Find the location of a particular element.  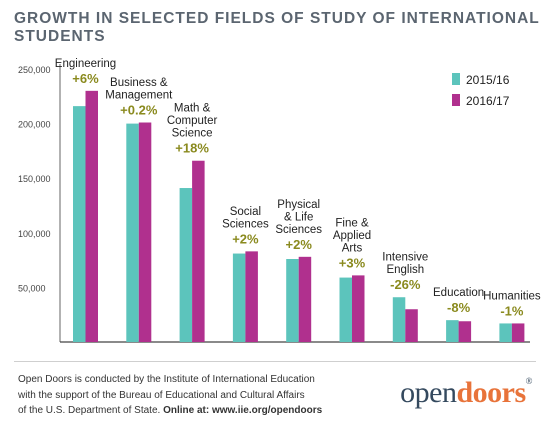

legend-label-2015-16: 2015/16 is located at coordinates (488, 80).